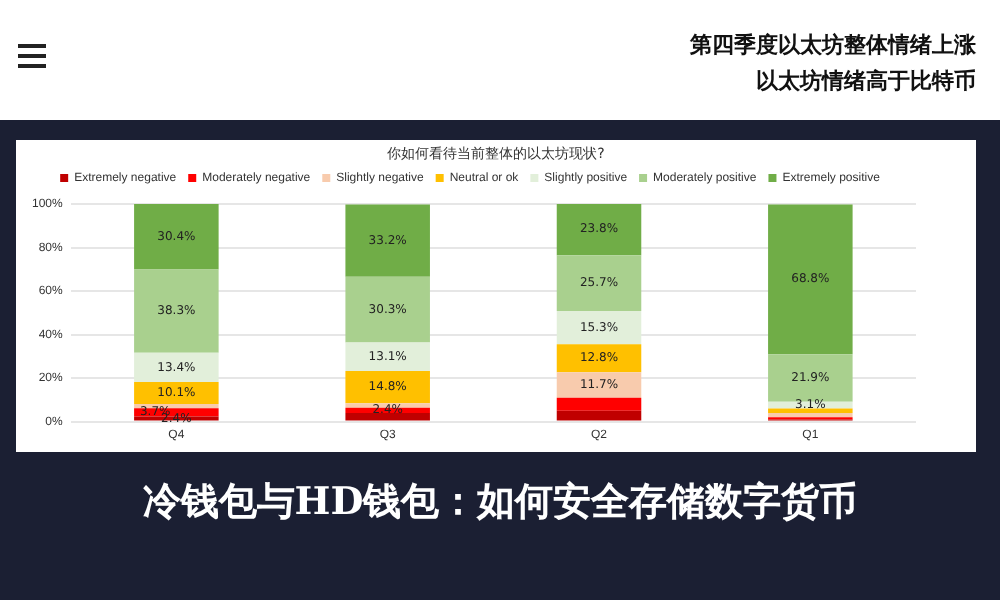 This screenshot has width=1000, height=600. I want to click on chart-title: 第四季度以太坊整体情绪上涨, so click(833, 45).